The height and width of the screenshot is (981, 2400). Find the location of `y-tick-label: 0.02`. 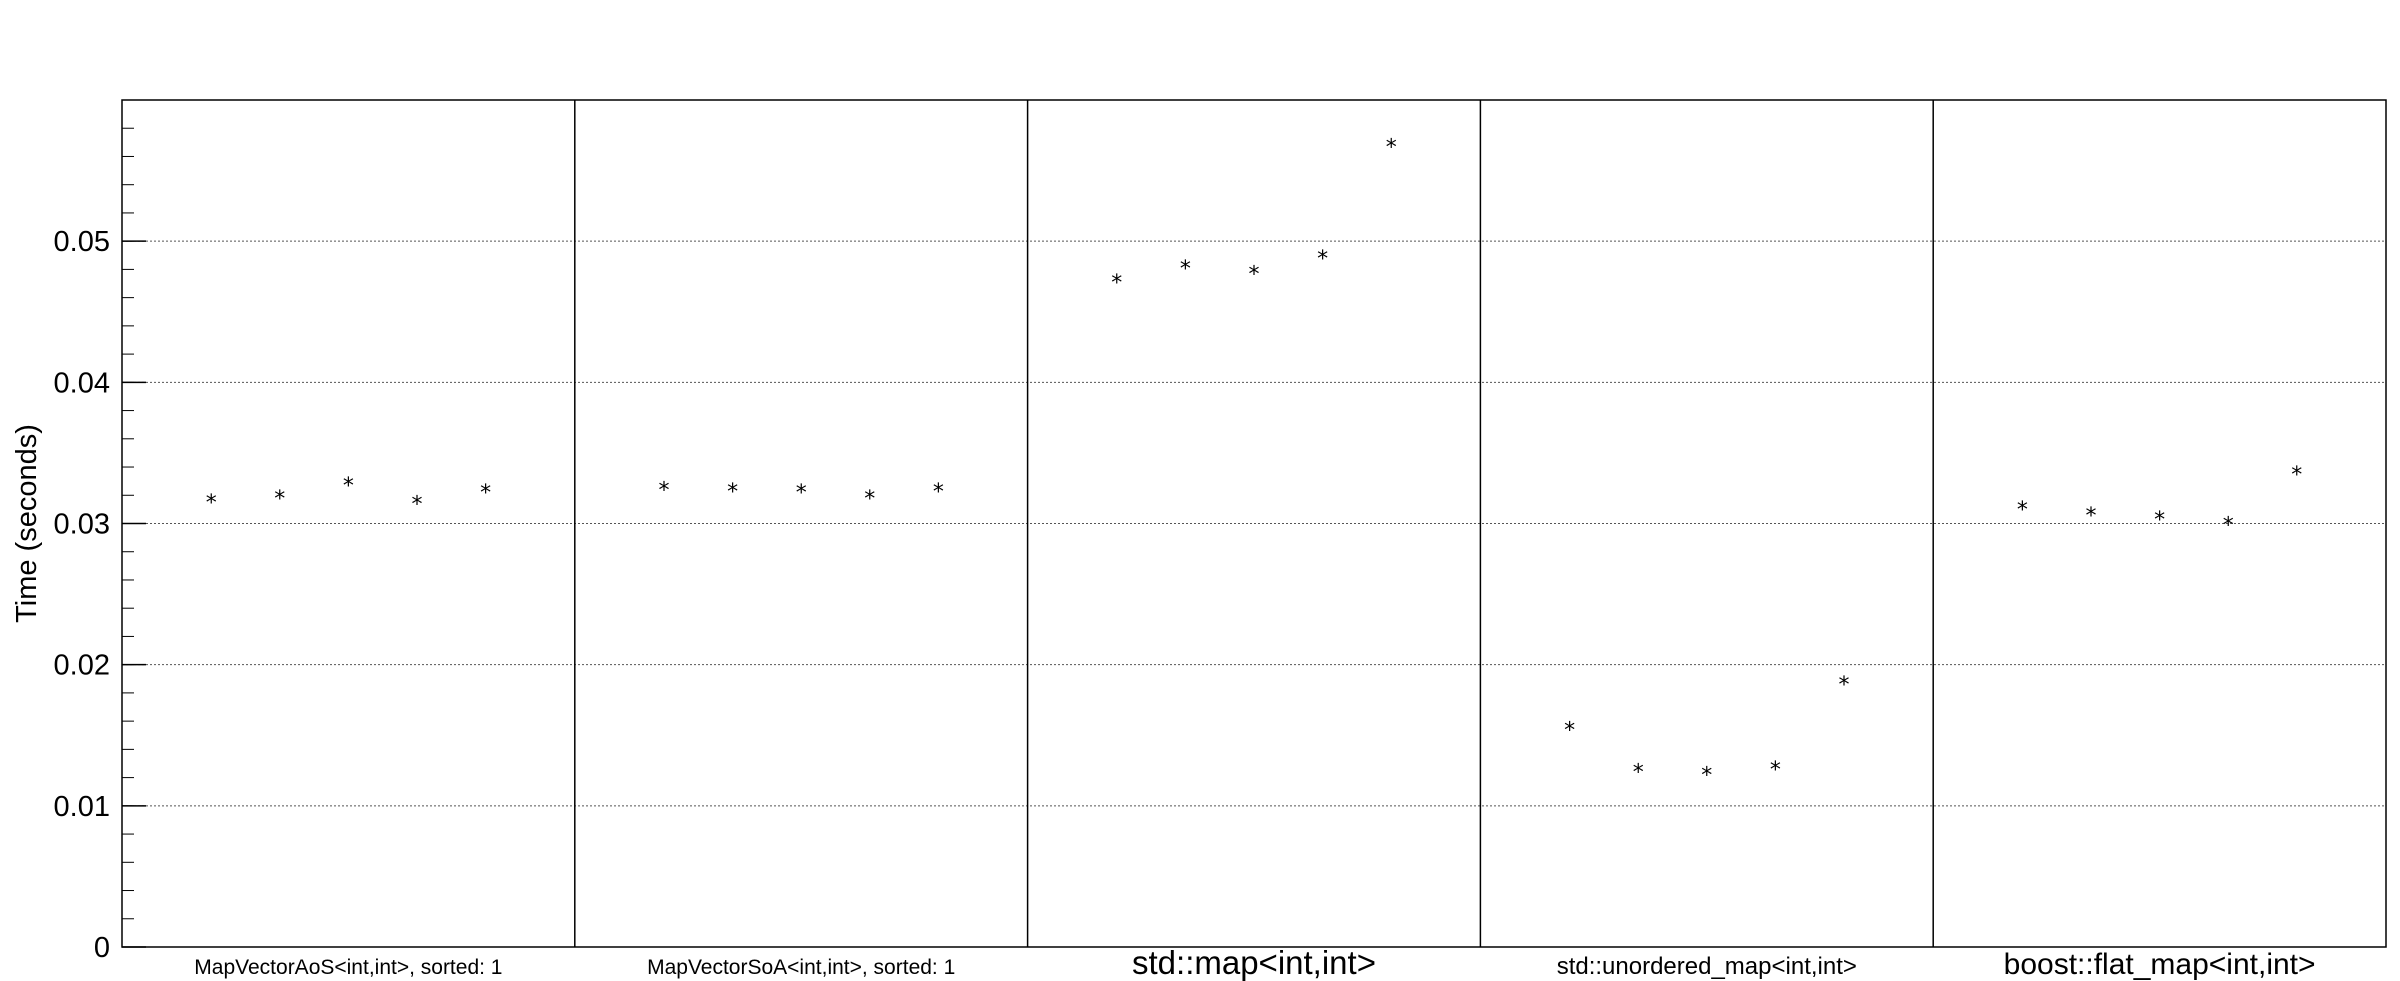

y-tick-label: 0.02 is located at coordinates (82, 666).